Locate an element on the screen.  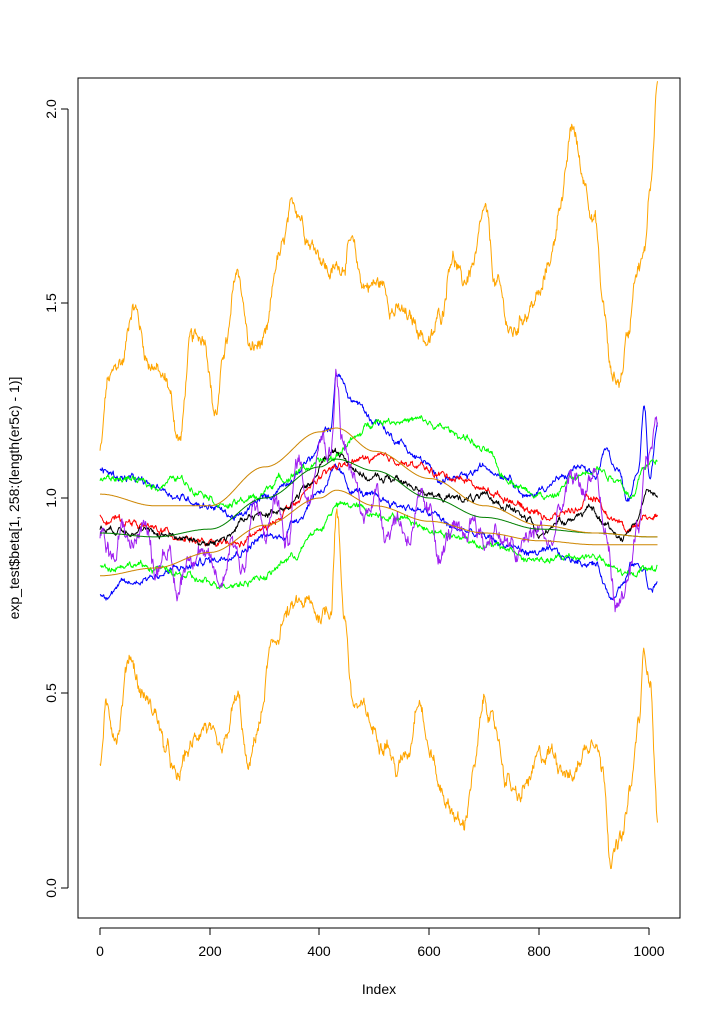
x-tick: 1000 is located at coordinates (649, 943).